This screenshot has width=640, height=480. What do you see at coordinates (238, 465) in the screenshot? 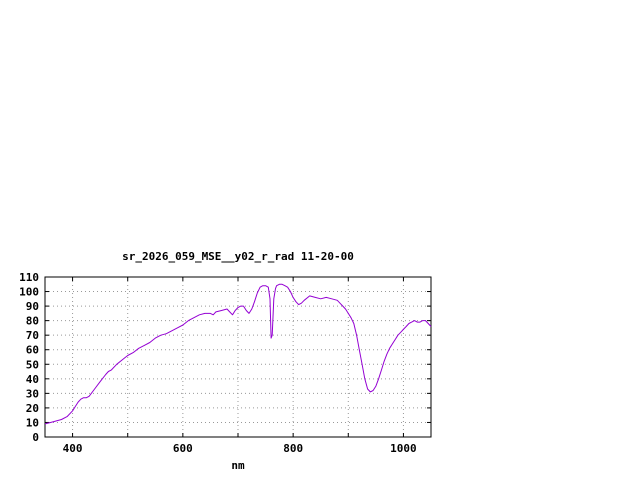
I see `x-axis-label: nm` at bounding box center [238, 465].